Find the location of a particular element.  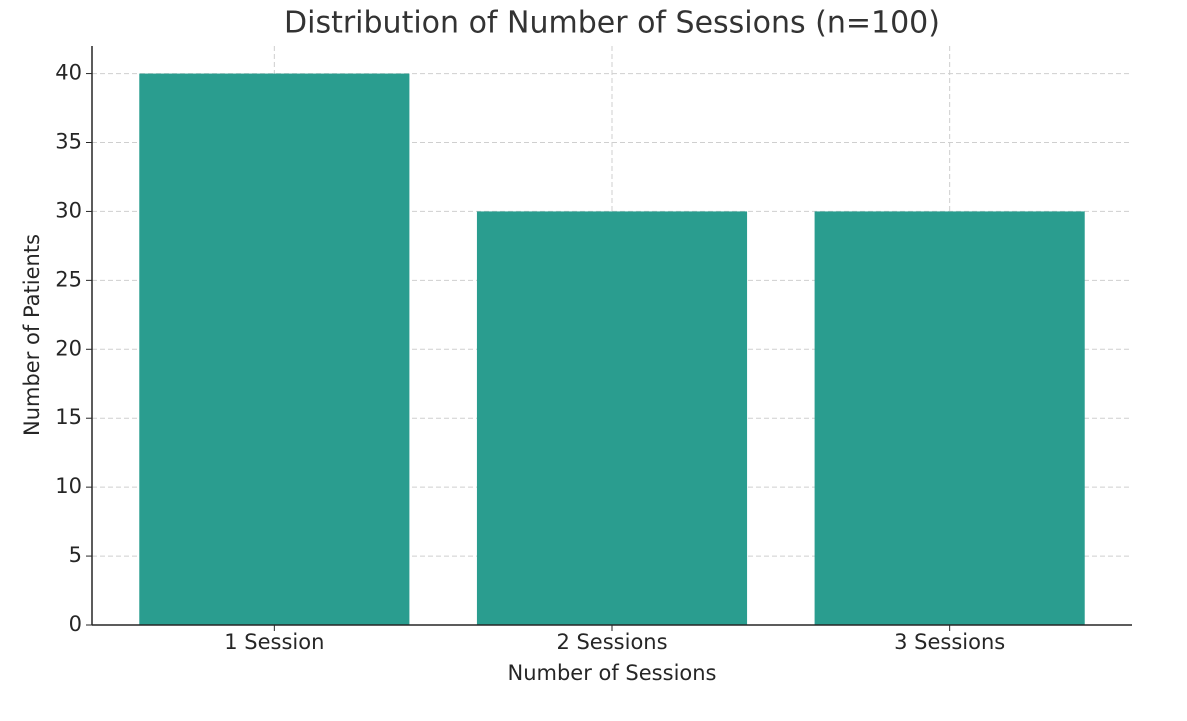

y-tick-label: 30 is located at coordinates (68, 210).